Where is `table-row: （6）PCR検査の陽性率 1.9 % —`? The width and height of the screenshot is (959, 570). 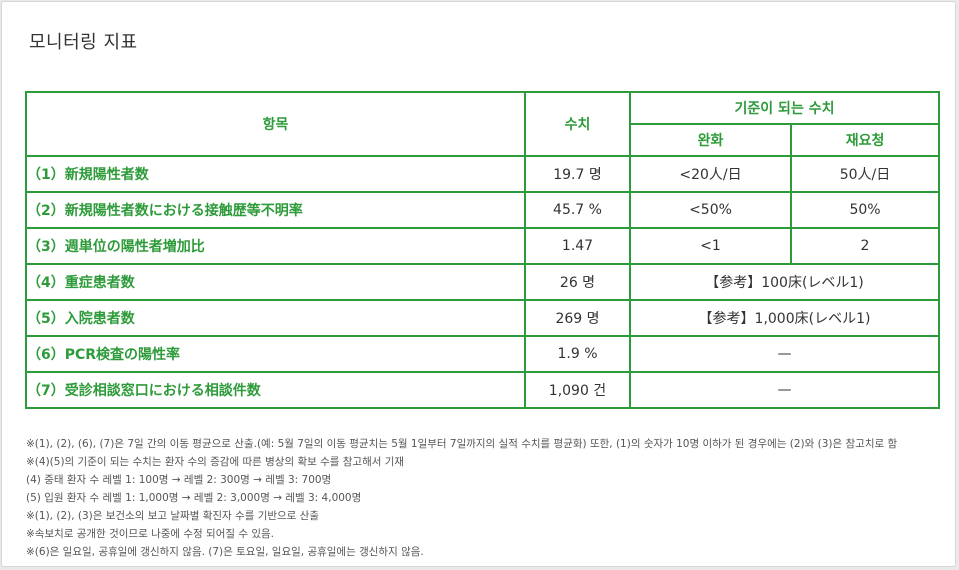
table-row: （6）PCR検査の陽性率 1.9 % — is located at coordinates (483, 354).